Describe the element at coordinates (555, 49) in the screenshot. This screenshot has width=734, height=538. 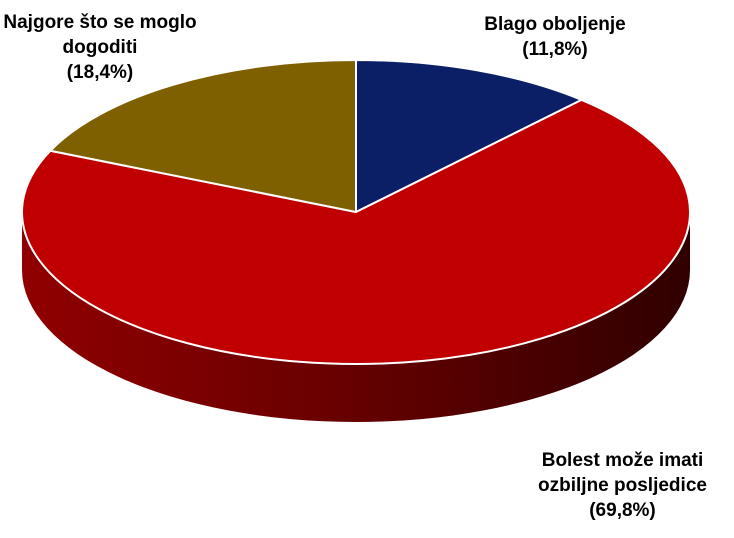
I see `label-value: (11,8%)` at that location.